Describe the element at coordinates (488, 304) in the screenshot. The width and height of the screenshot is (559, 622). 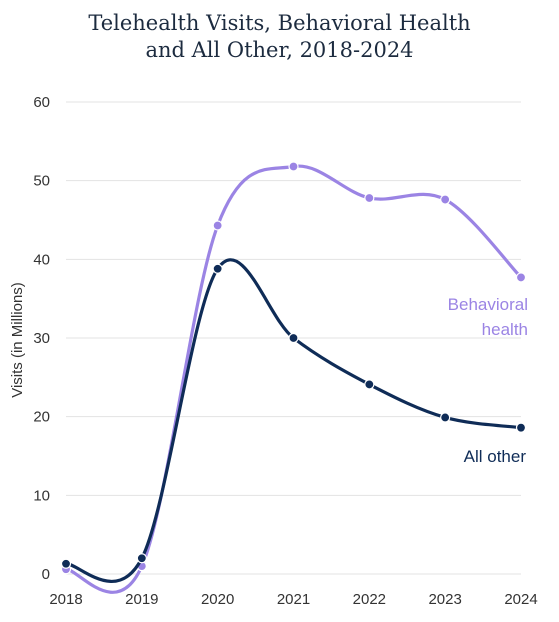
I see `series-label-behavioral-health: Behavioral` at that location.